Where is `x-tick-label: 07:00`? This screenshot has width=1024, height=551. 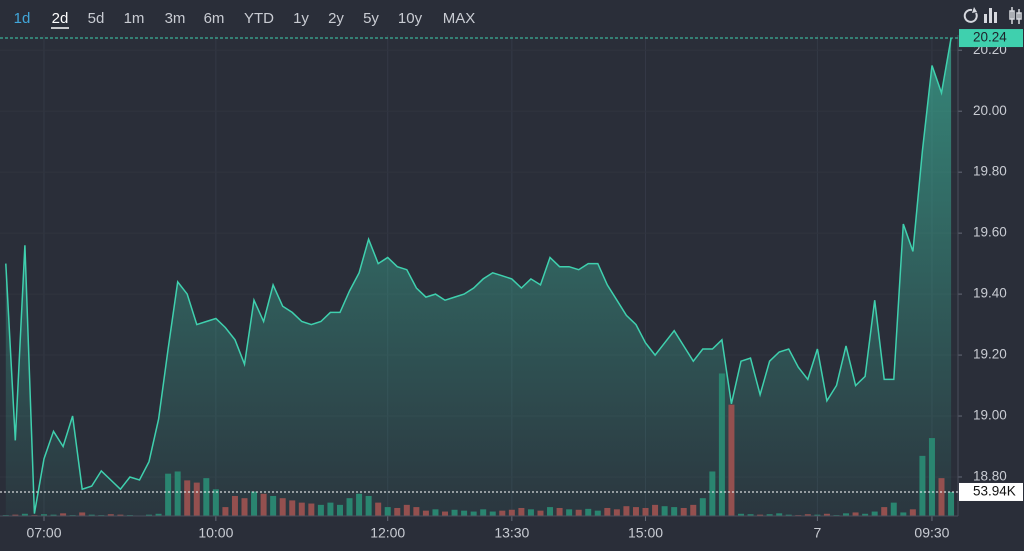
x-tick-label: 07:00 is located at coordinates (43, 533).